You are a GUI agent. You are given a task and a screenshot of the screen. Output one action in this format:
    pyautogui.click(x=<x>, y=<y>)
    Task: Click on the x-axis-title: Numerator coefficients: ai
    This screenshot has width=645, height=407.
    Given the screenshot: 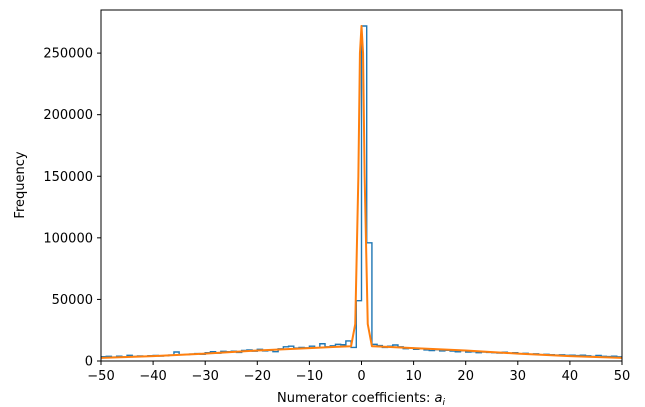 What is the action you would take?
    pyautogui.click(x=361, y=399)
    